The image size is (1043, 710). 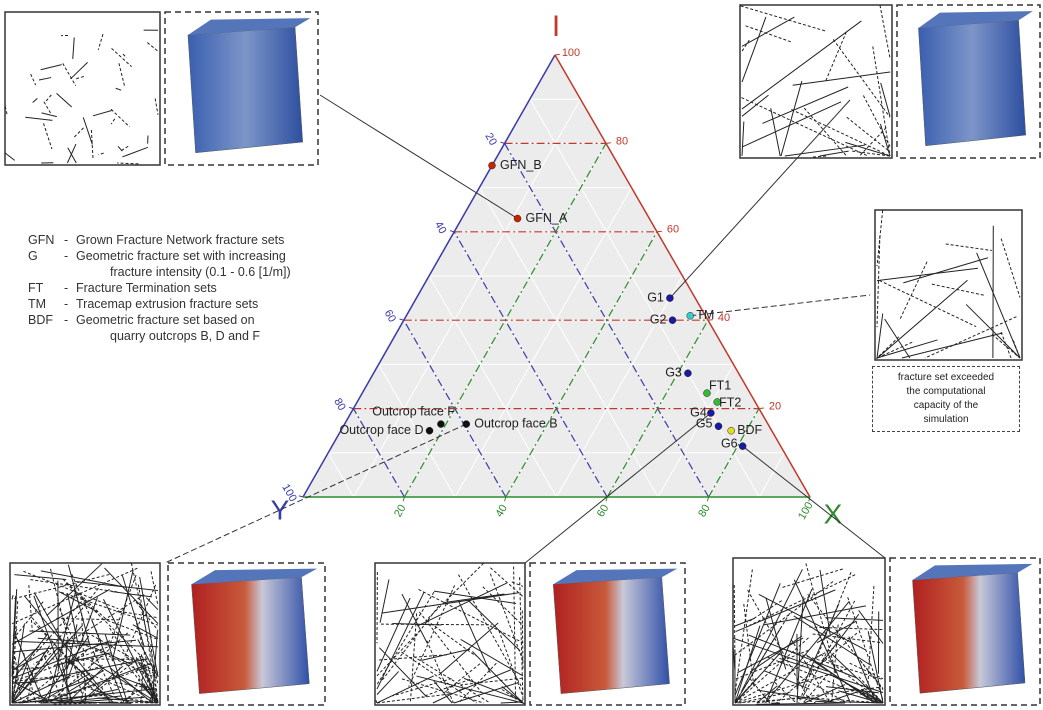 What do you see at coordinates (698, 412) in the screenshot?
I see `point-label: G4` at bounding box center [698, 412].